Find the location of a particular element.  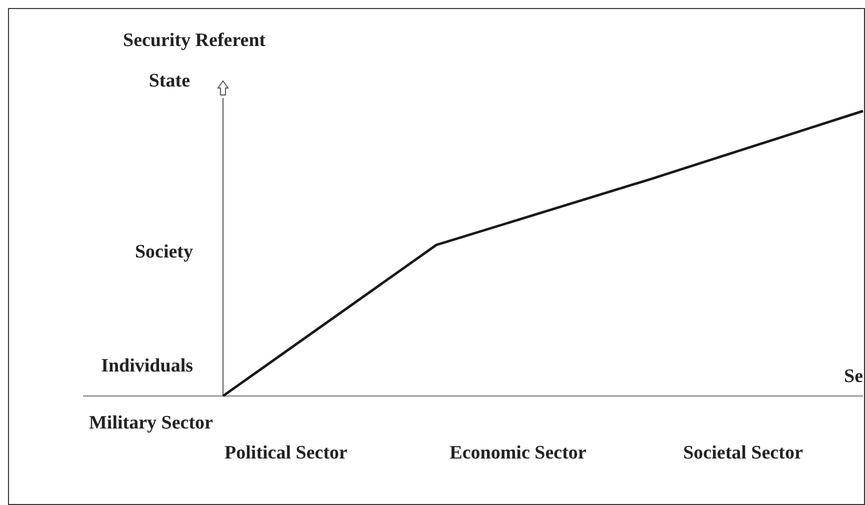

y-axis-title: Security Referent is located at coordinates (194, 40).